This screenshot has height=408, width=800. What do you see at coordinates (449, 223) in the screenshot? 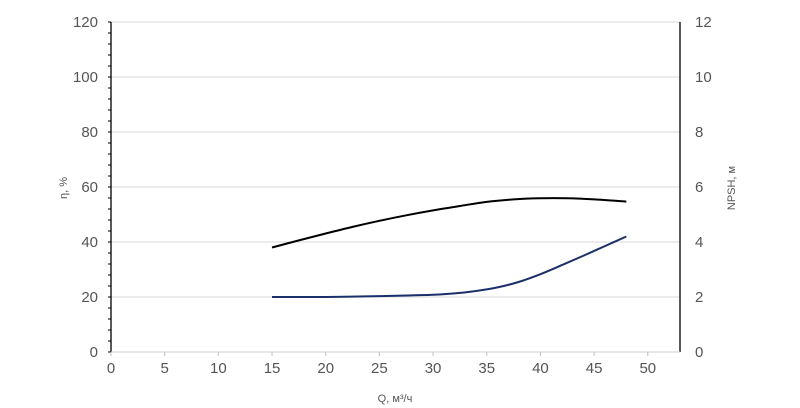
I see `efficiency-line` at bounding box center [449, 223].